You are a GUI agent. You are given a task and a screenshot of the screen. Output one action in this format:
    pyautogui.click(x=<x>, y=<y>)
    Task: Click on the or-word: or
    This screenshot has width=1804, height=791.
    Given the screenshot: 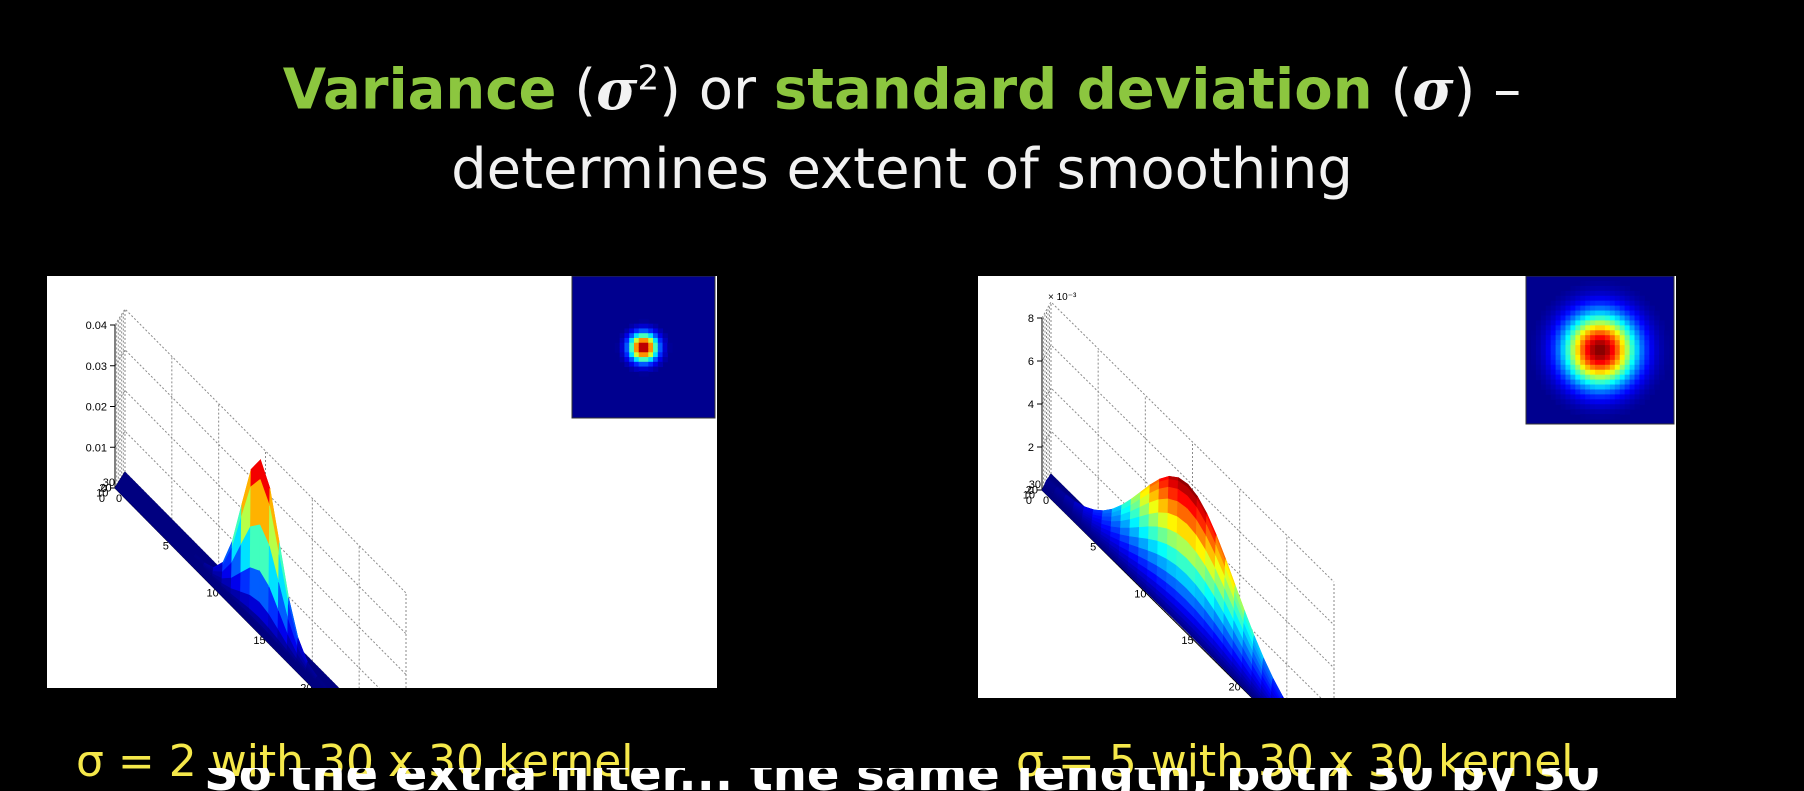 What is the action you would take?
    pyautogui.click(x=727, y=90)
    